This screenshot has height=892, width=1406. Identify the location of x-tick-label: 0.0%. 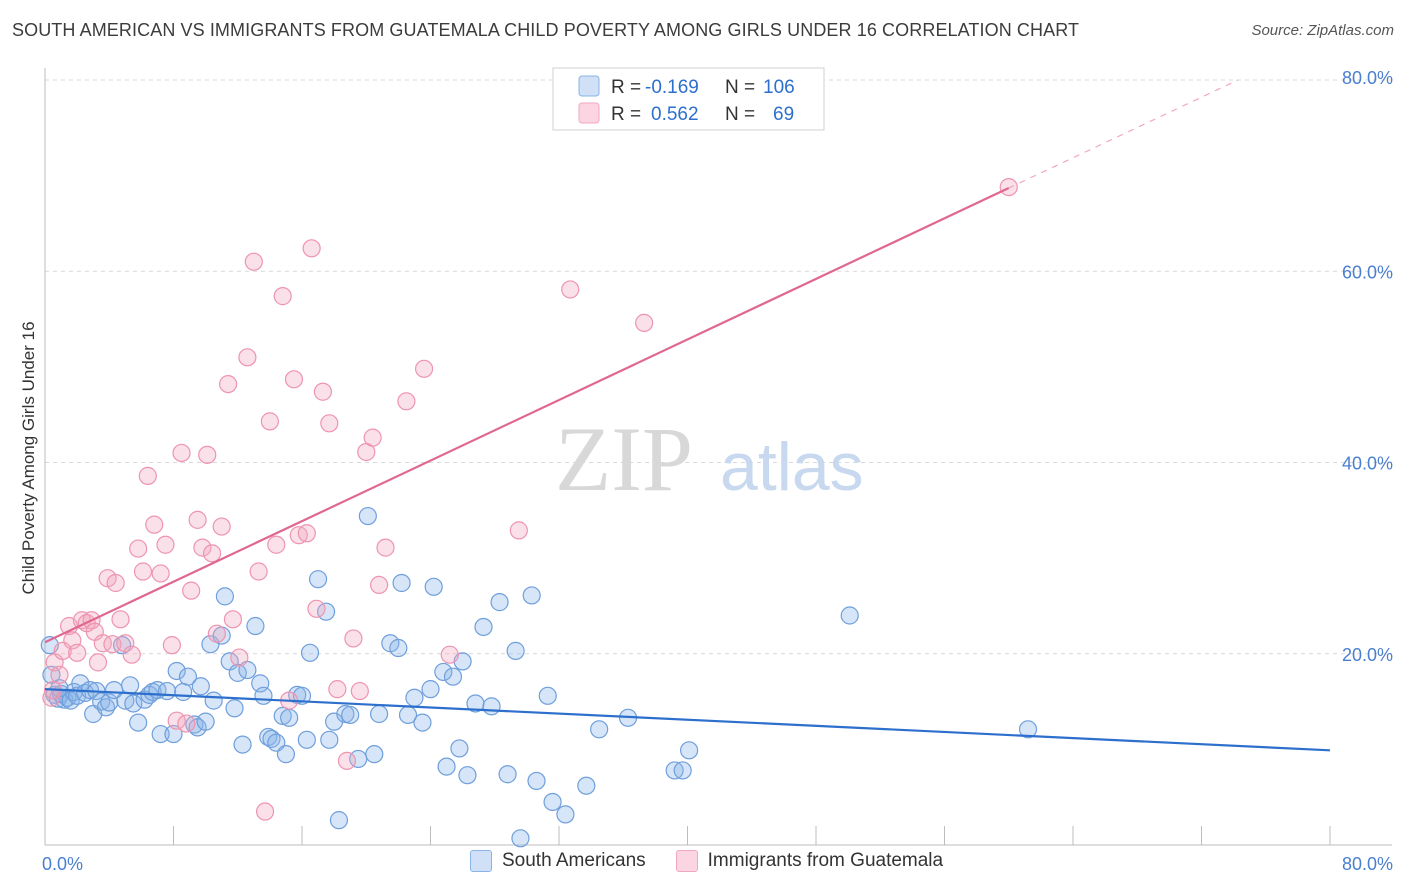
(62, 864).